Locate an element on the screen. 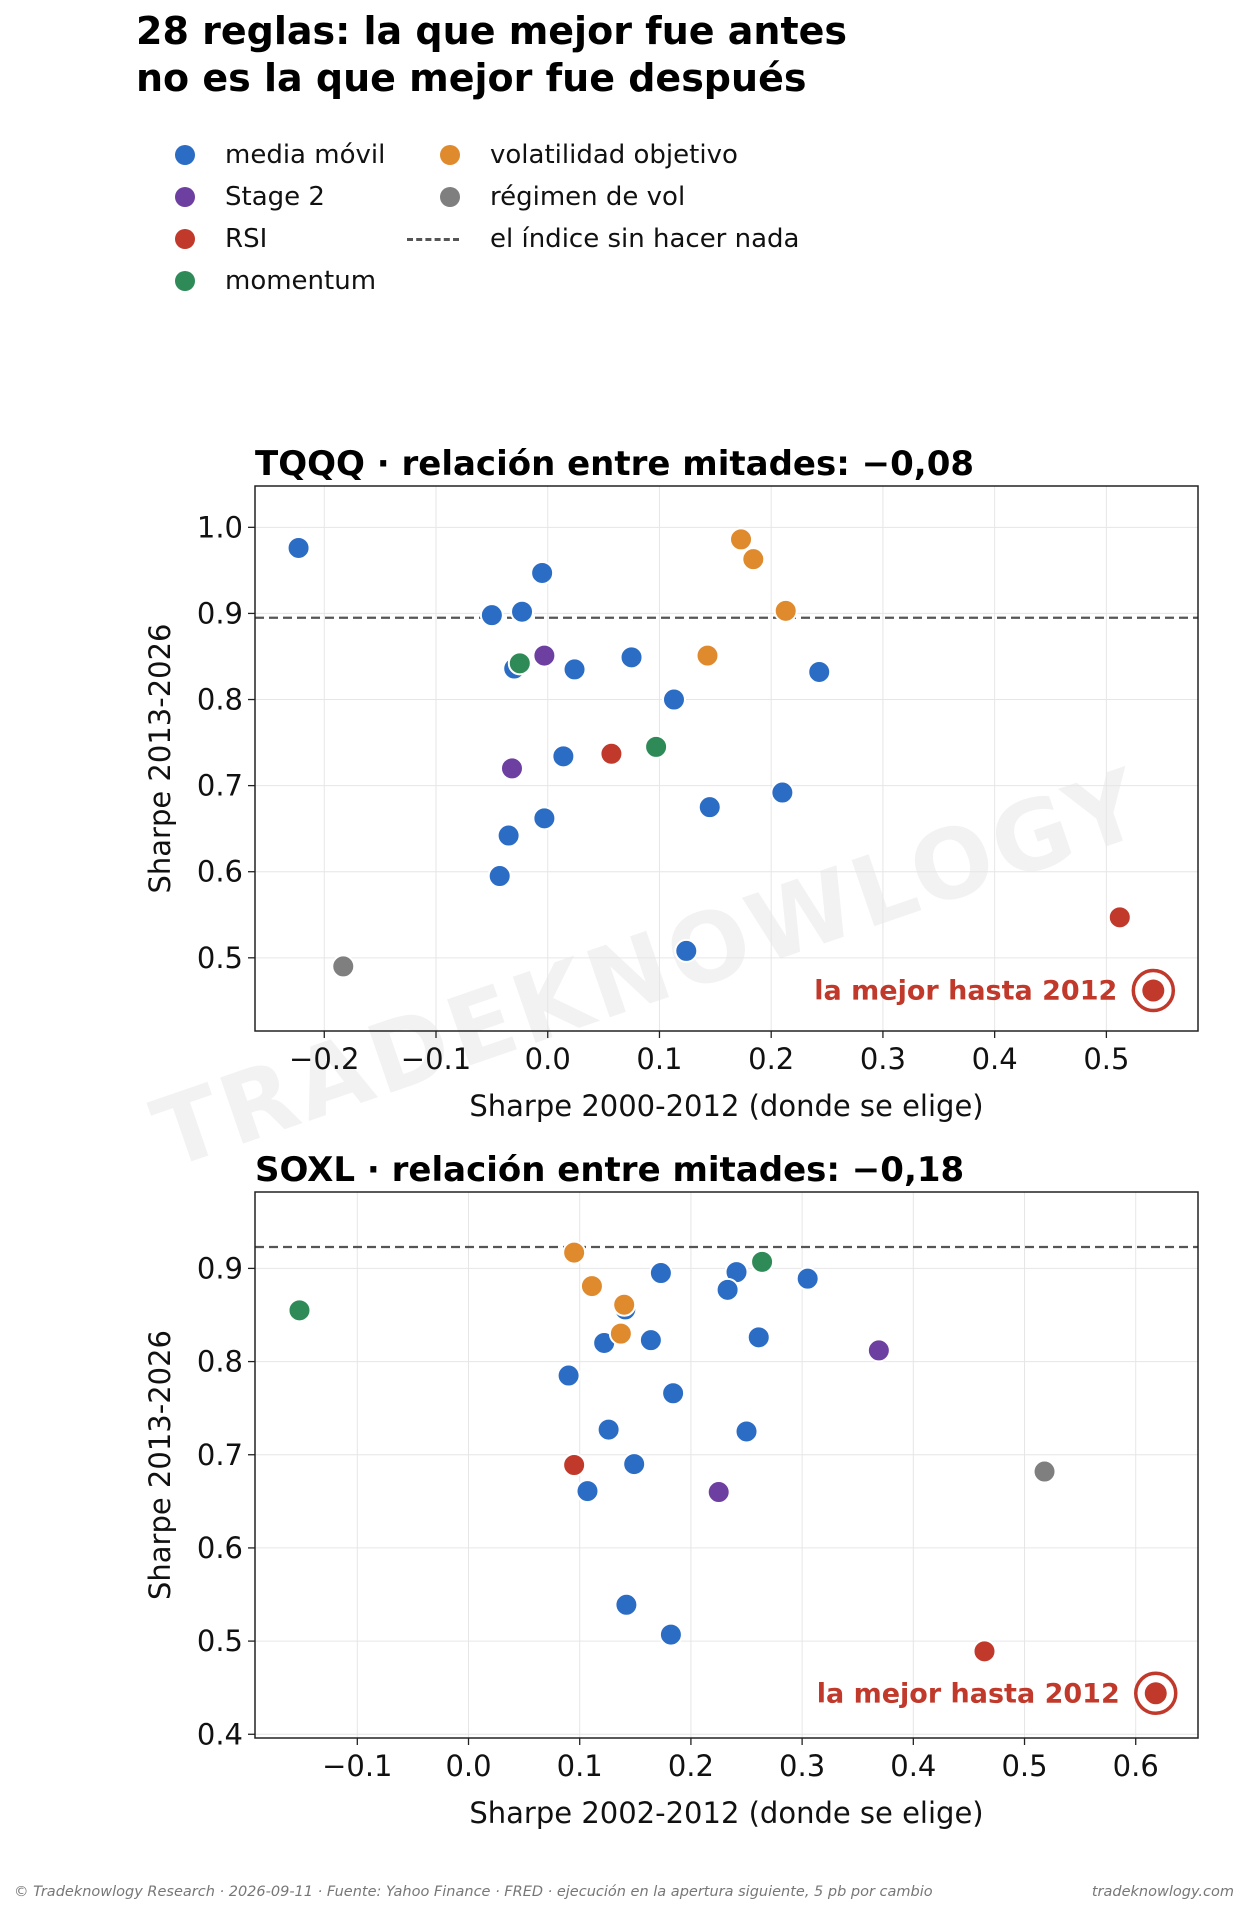  legend-label: RSI is located at coordinates (246, 239).